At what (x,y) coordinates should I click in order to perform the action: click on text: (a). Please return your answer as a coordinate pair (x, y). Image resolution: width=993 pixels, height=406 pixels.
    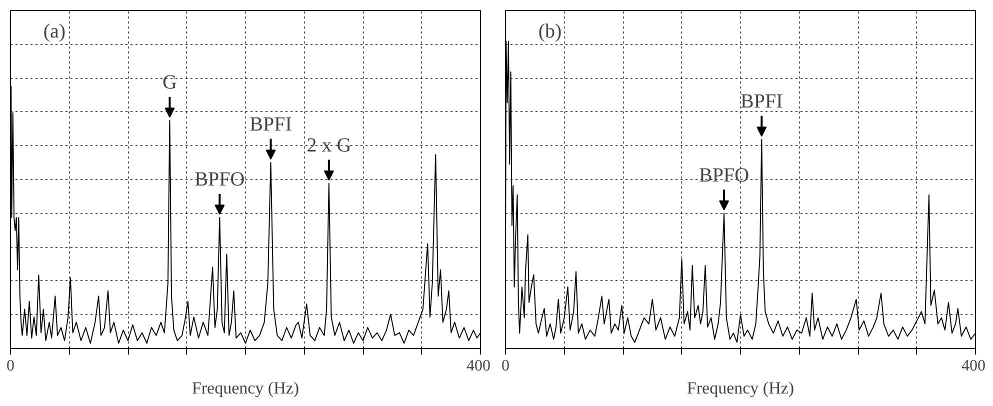
    Looking at the image, I should click on (54, 31).